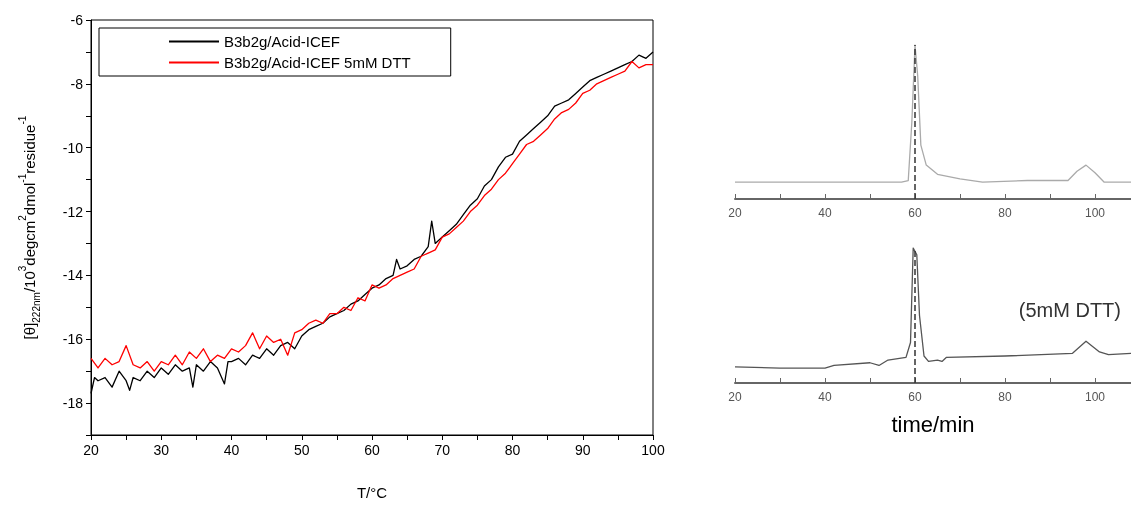 This screenshot has height=508, width=1131. Describe the element at coordinates (372, 492) in the screenshot. I see `x-axis-title: T/°C` at that location.